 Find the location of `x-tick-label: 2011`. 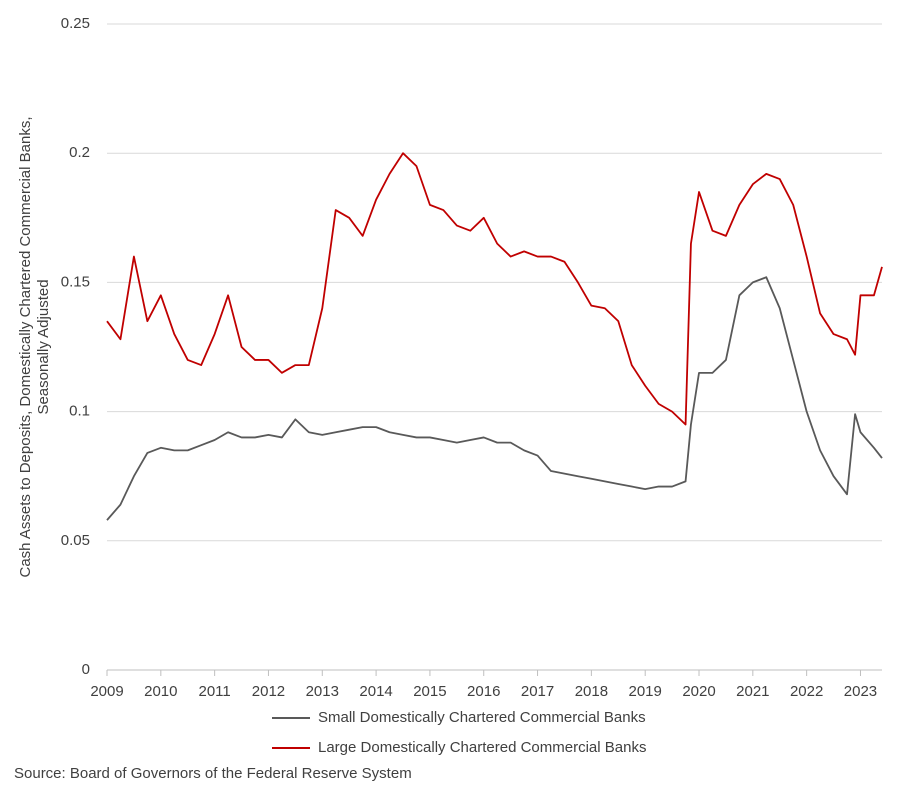

x-tick-label: 2011 is located at coordinates (215, 691).